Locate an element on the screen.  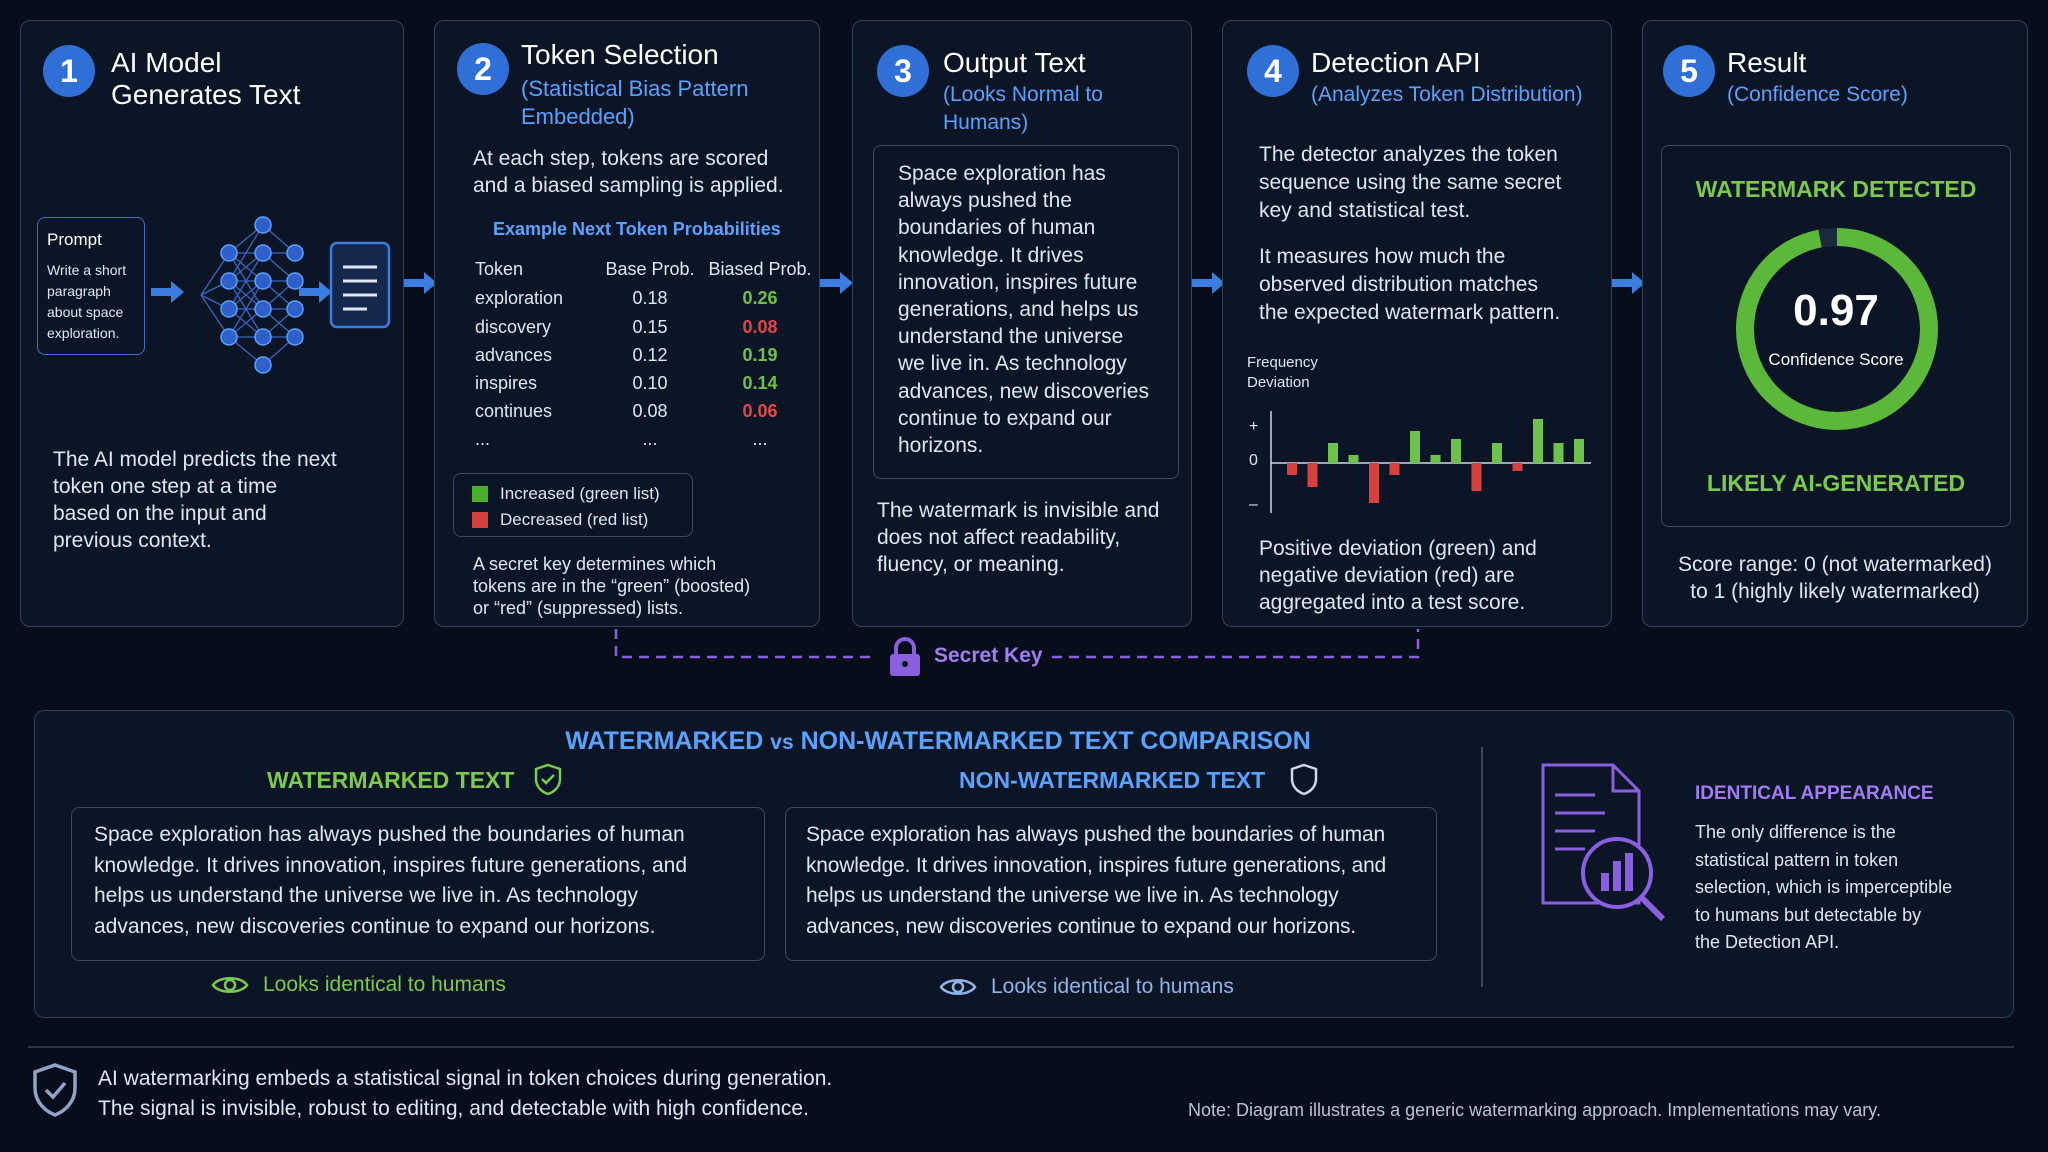
confidence-gauge is located at coordinates (1837, 329).